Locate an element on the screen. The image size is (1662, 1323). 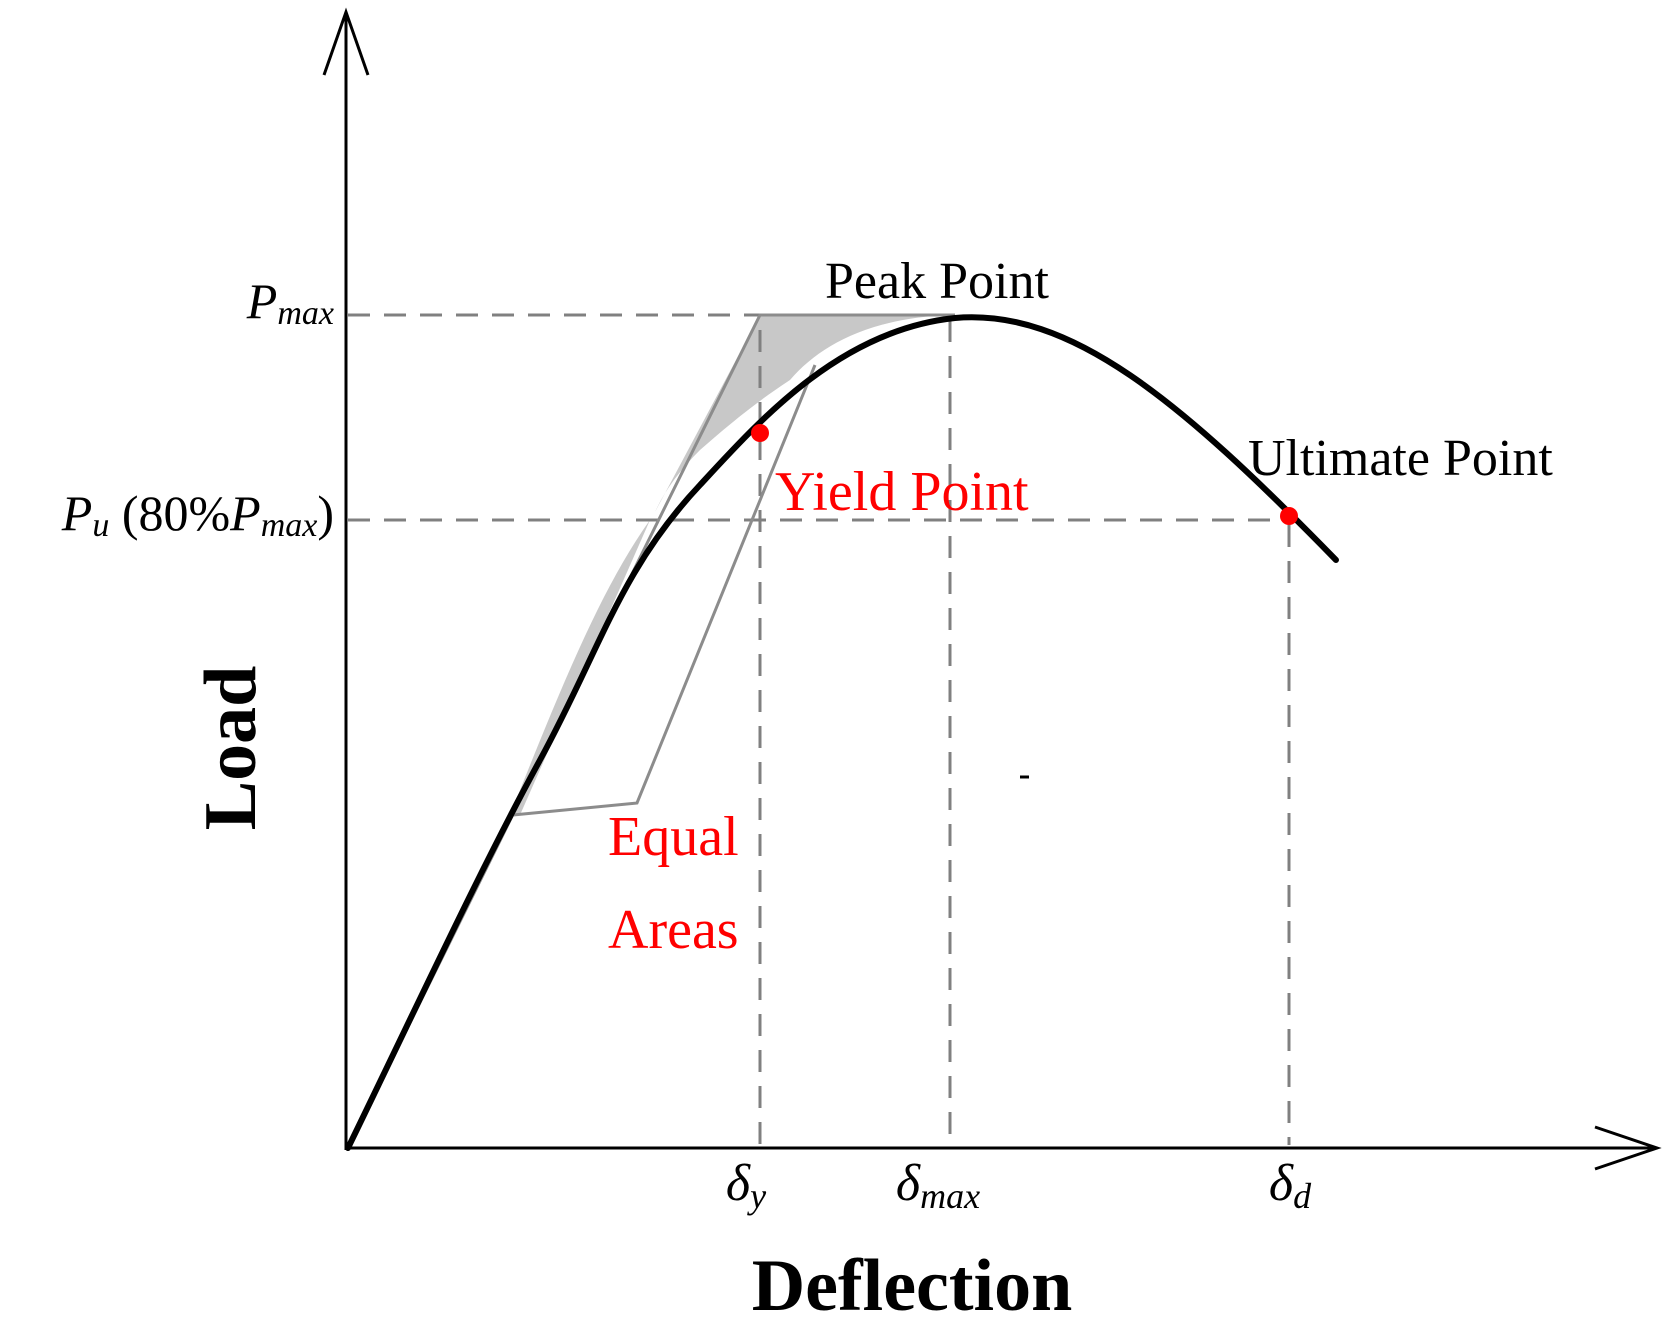
dd-label-main: δ is located at coordinates (1281, 1183).